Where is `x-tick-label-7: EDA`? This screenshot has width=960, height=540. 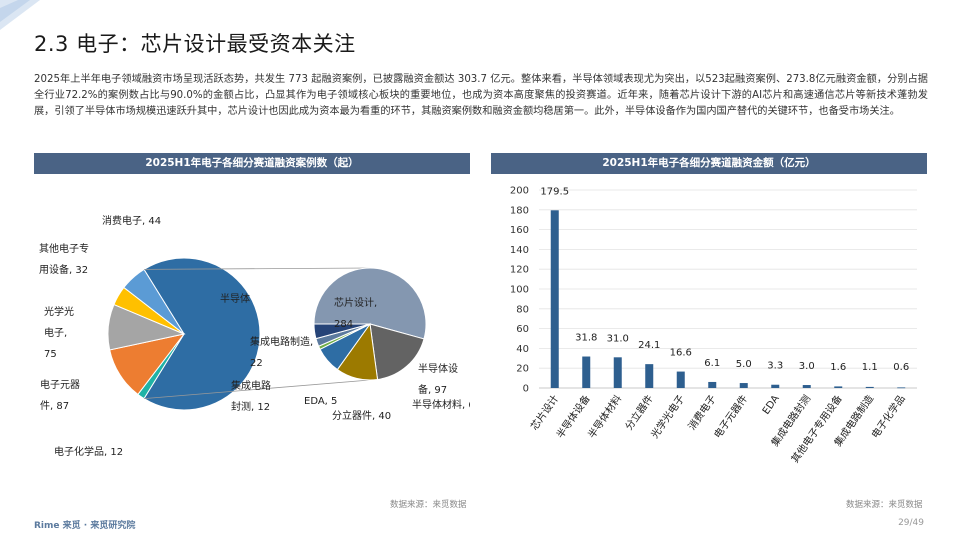
x-tick-label-7: EDA is located at coordinates (771, 404).